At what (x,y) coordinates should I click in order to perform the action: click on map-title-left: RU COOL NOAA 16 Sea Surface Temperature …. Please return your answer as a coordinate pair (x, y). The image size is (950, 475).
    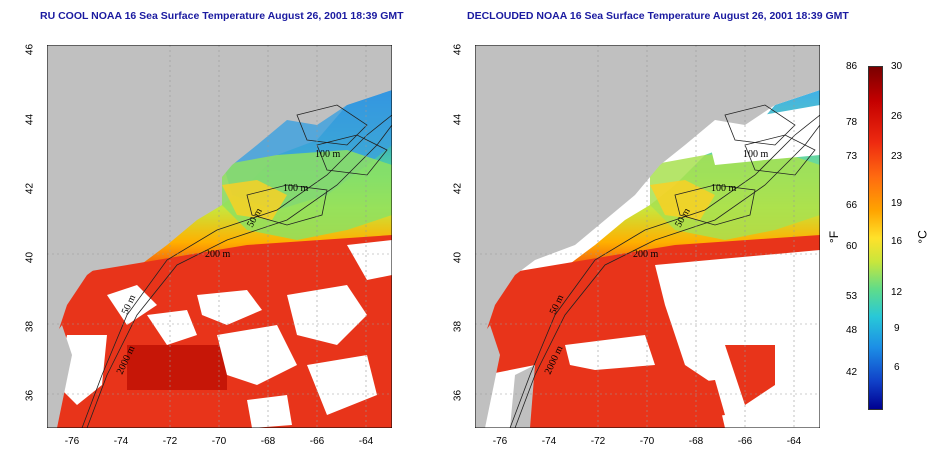
    Looking at the image, I should click on (222, 16).